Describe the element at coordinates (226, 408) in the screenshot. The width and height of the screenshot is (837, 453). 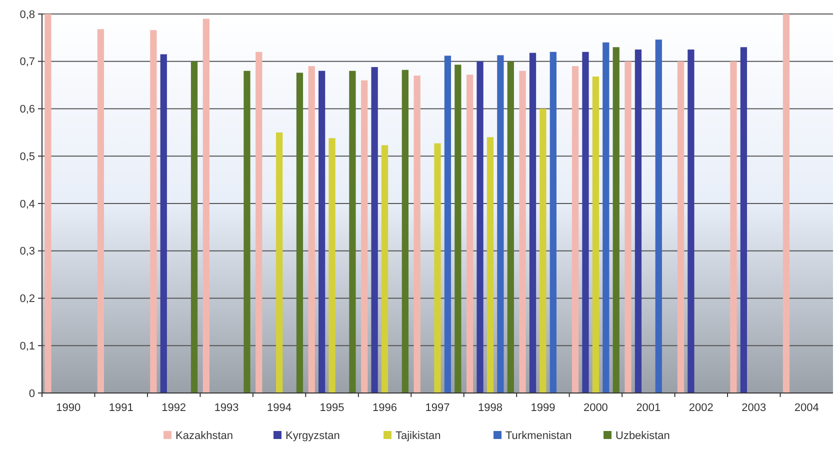
I see `x-tick-label: 1993` at that location.